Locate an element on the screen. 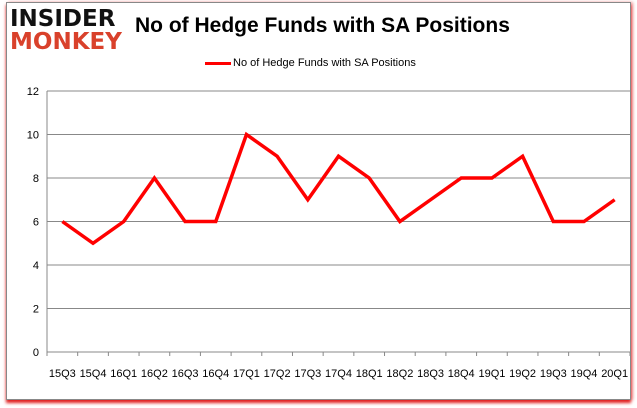 The width and height of the screenshot is (637, 408). x-tick-label: 17Q1 is located at coordinates (246, 374).